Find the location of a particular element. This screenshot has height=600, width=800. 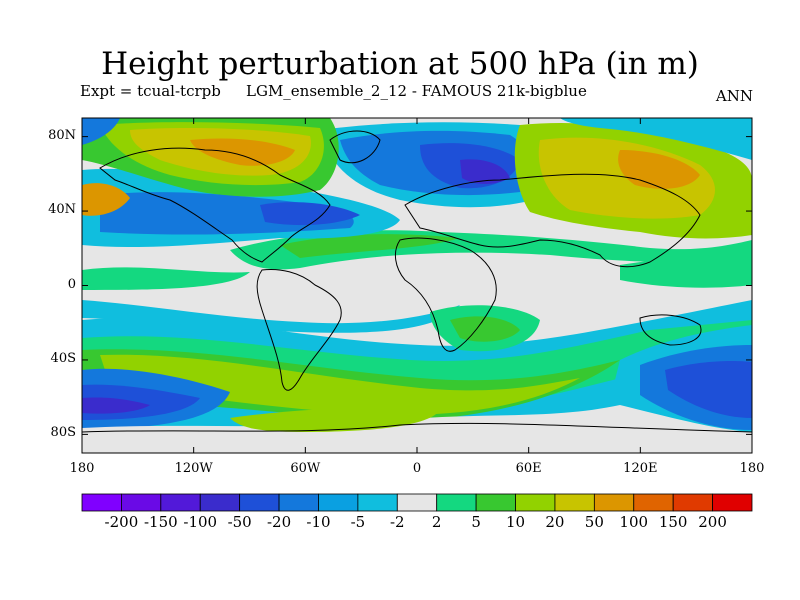

southern-yellowgreen-band is located at coordinates (340, 384).